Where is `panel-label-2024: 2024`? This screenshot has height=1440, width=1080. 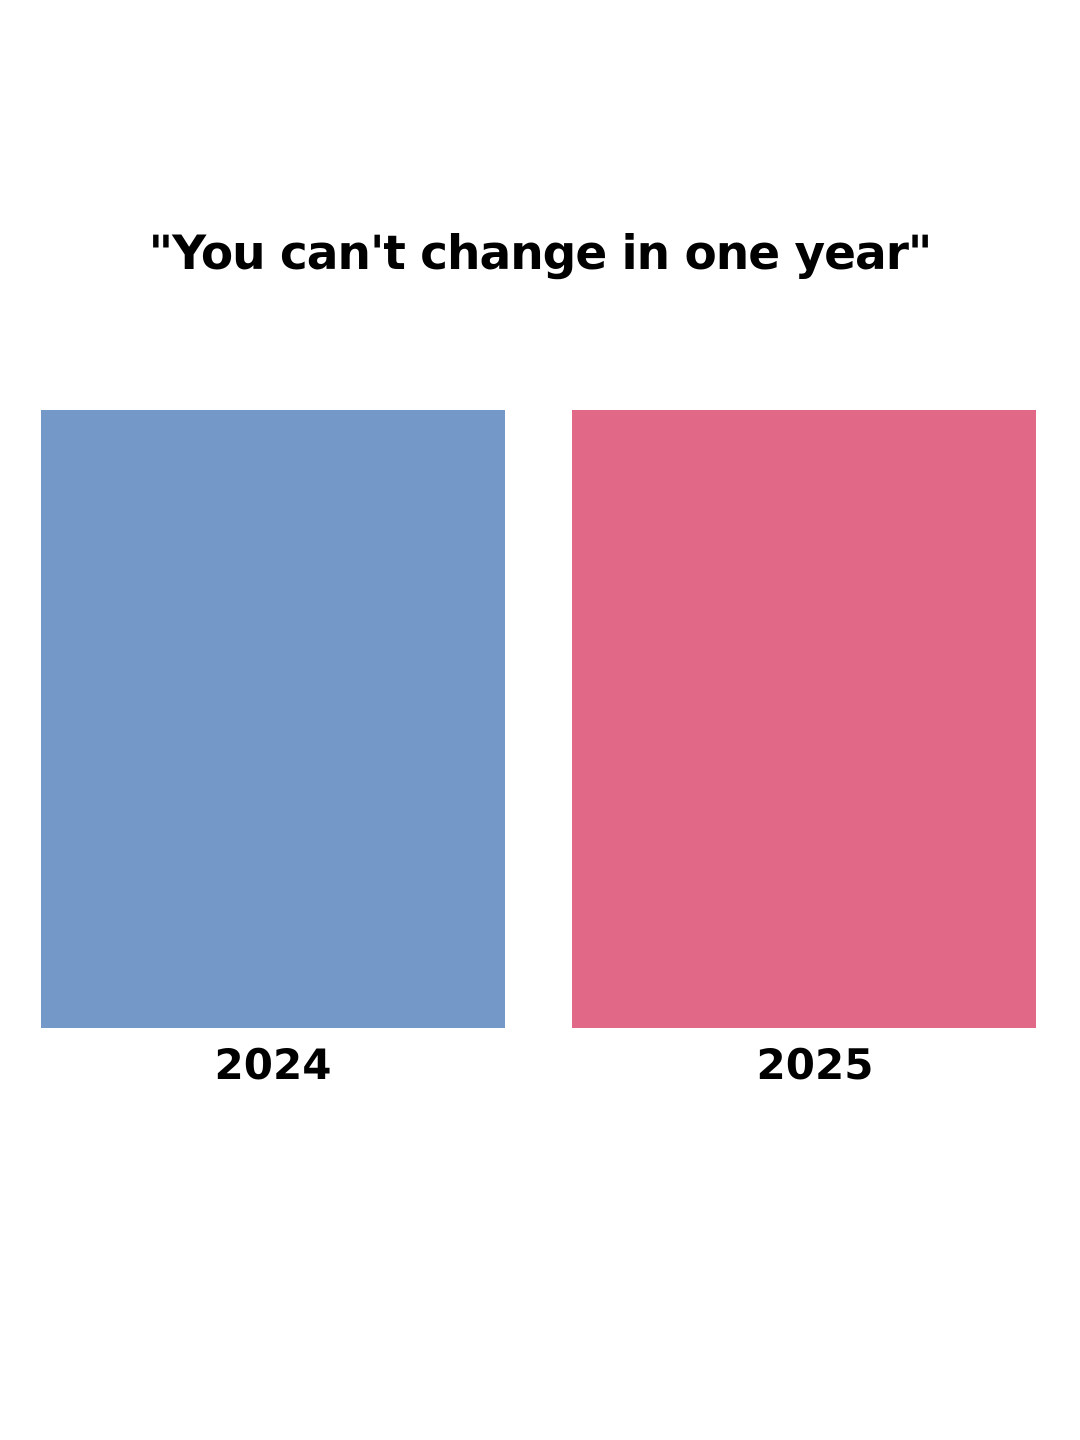
panel-label-2024: 2024 is located at coordinates (273, 1064).